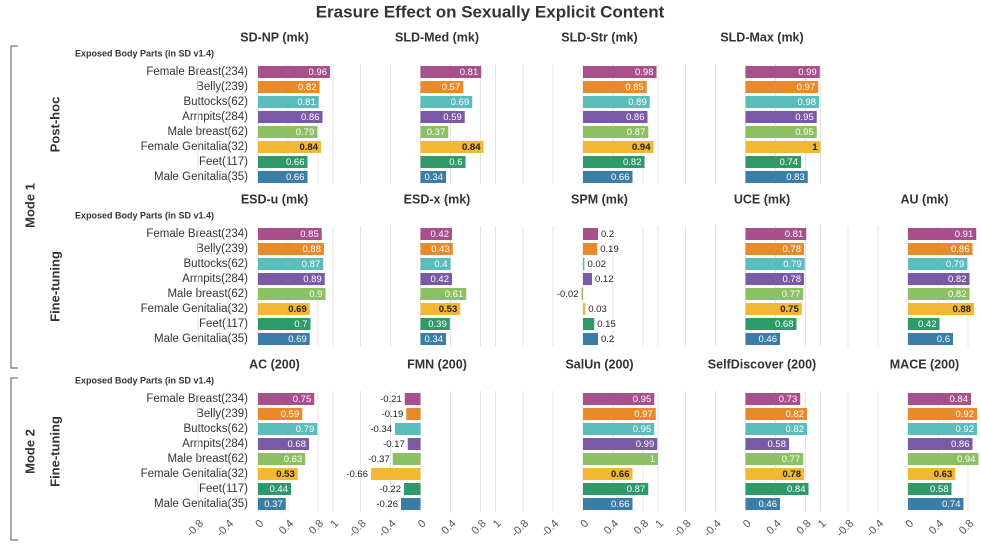  I want to click on value-label: 0.44, so click(279, 489).